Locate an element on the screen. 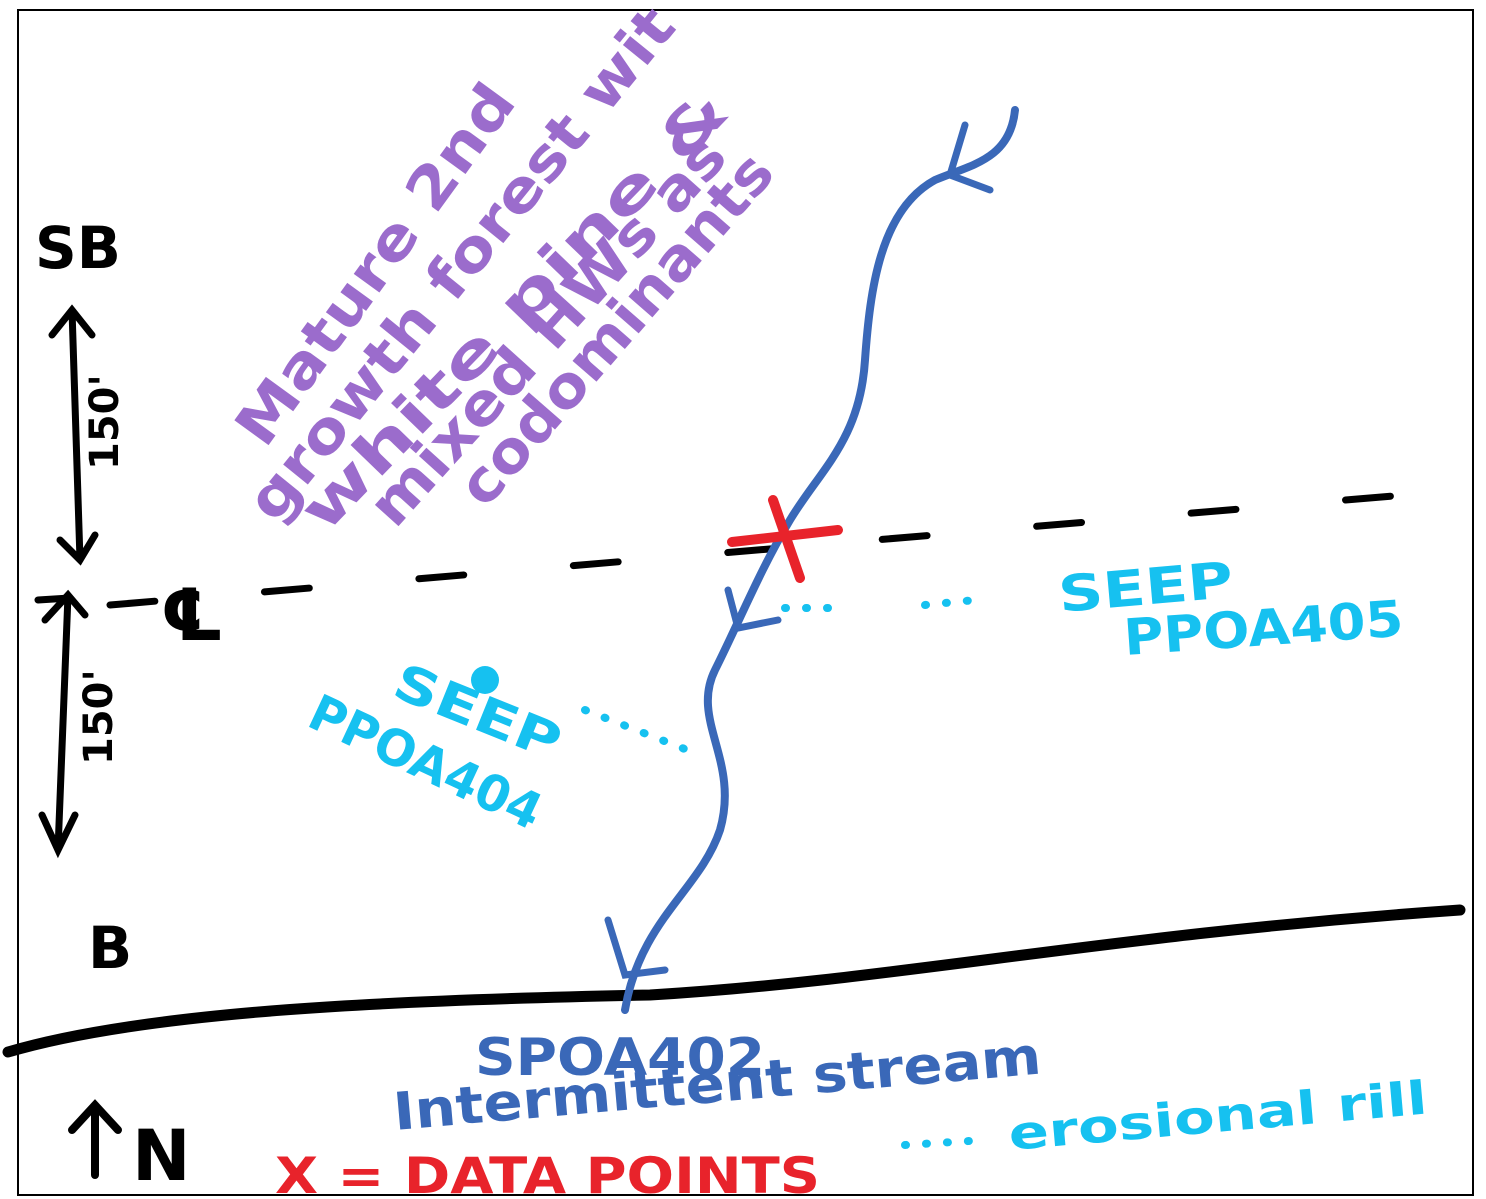 The width and height of the screenshot is (1486, 1199). data-point is located at coordinates (785, 539).